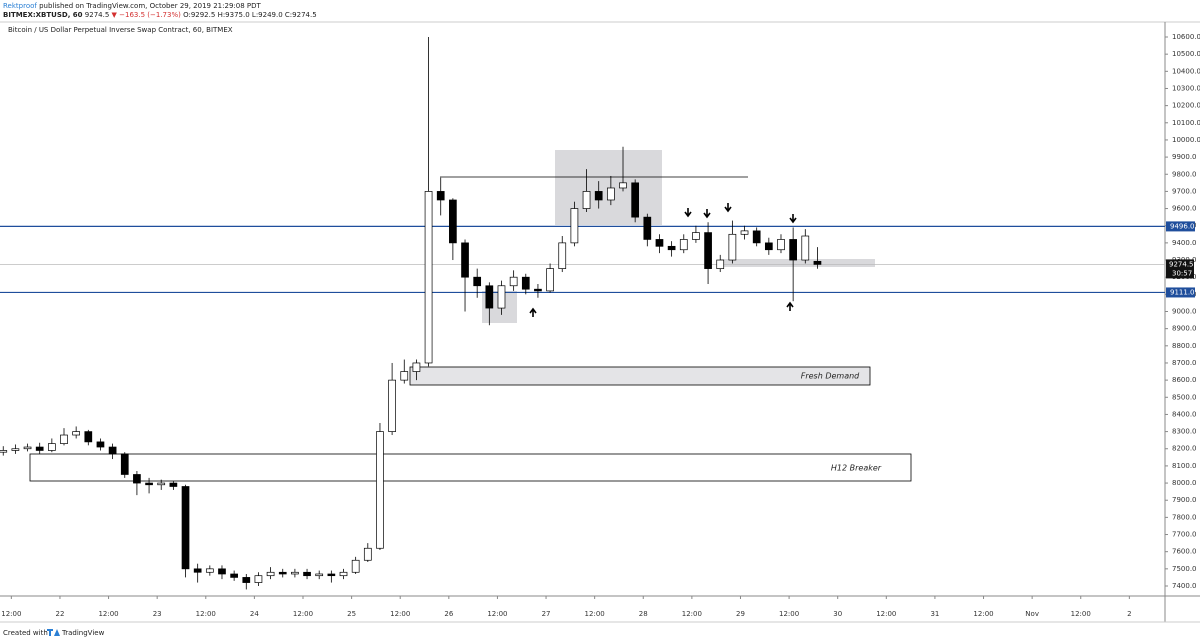  What do you see at coordinates (301, 15) in the screenshot?
I see `close: C:9274.5` at bounding box center [301, 15].